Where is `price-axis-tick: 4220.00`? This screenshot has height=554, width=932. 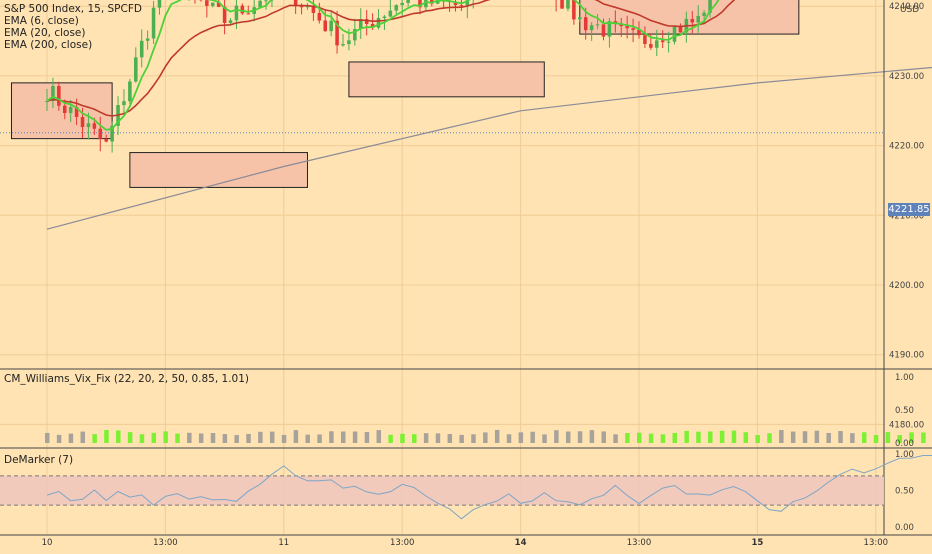
price-axis-tick: 4220.00 is located at coordinates (906, 147).